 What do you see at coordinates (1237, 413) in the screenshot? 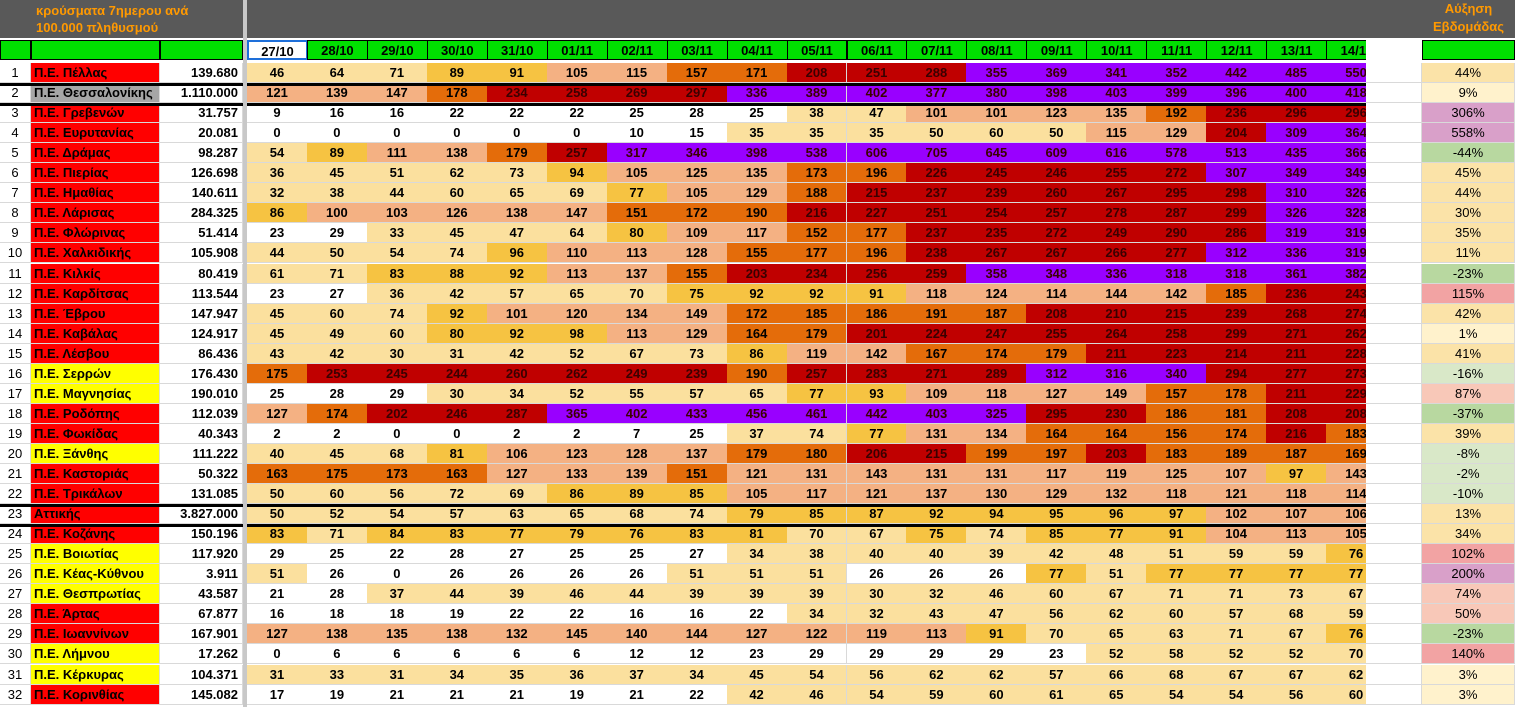
I see `case-rate-cell: 181` at bounding box center [1237, 413].